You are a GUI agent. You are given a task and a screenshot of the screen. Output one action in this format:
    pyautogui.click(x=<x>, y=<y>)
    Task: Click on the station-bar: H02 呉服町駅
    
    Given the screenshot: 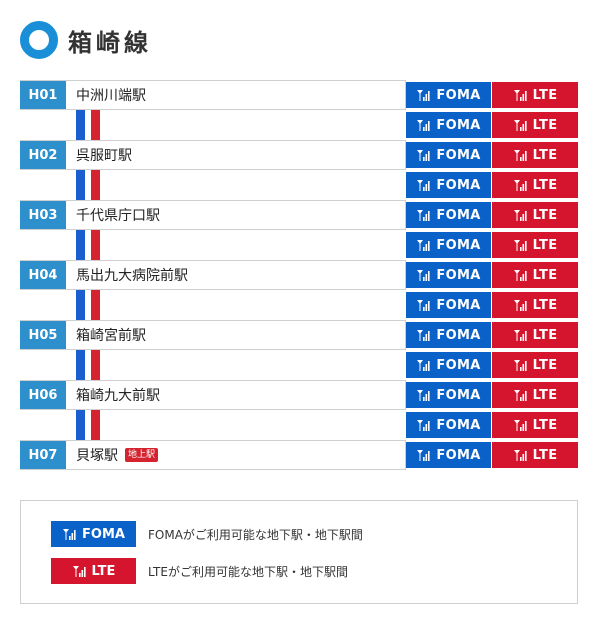 What is the action you would take?
    pyautogui.click(x=213, y=155)
    